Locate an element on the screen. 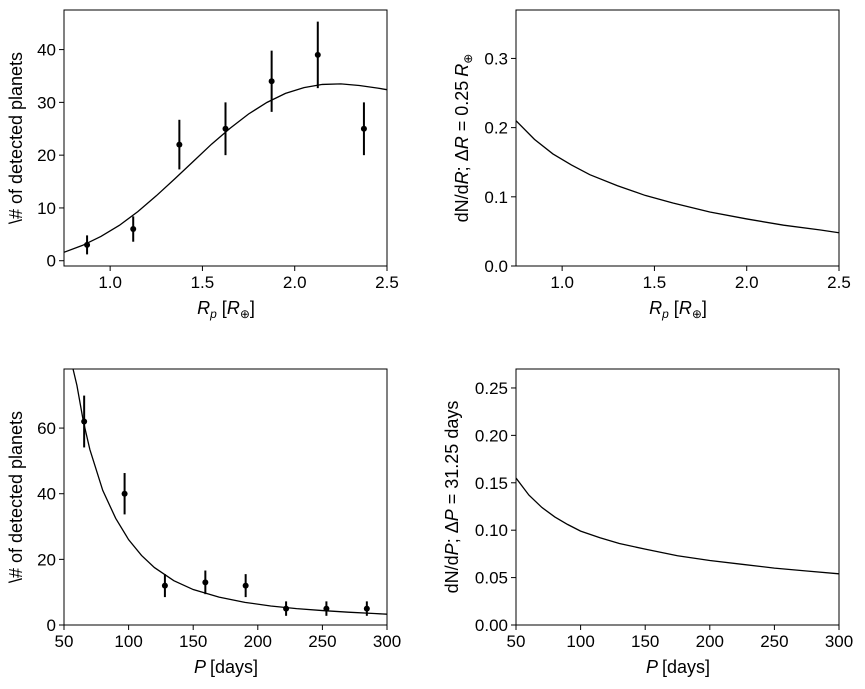  ylabel-radius-detected: \# of detected planets is located at coordinates (16, 138).